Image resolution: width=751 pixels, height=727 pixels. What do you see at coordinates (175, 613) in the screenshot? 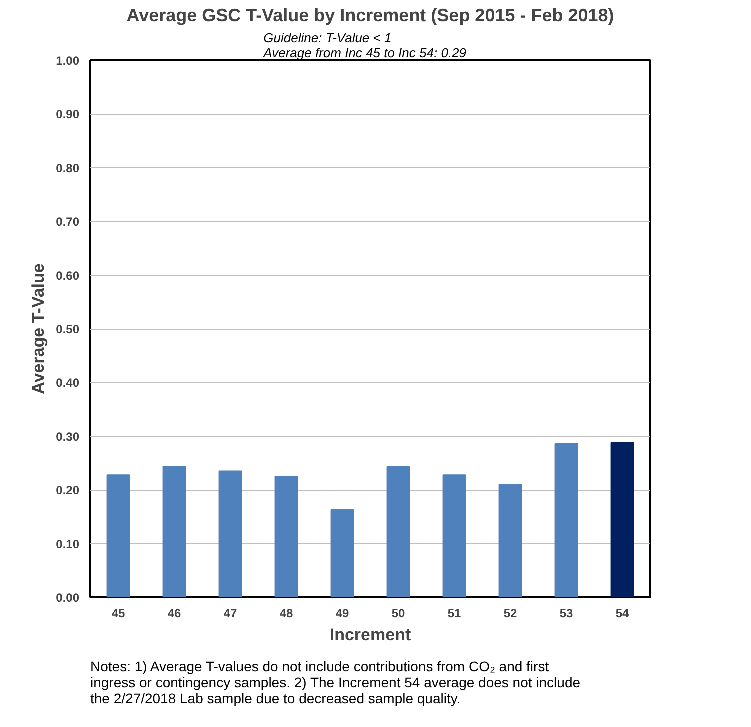
I see `x-tick-label: 46` at bounding box center [175, 613].